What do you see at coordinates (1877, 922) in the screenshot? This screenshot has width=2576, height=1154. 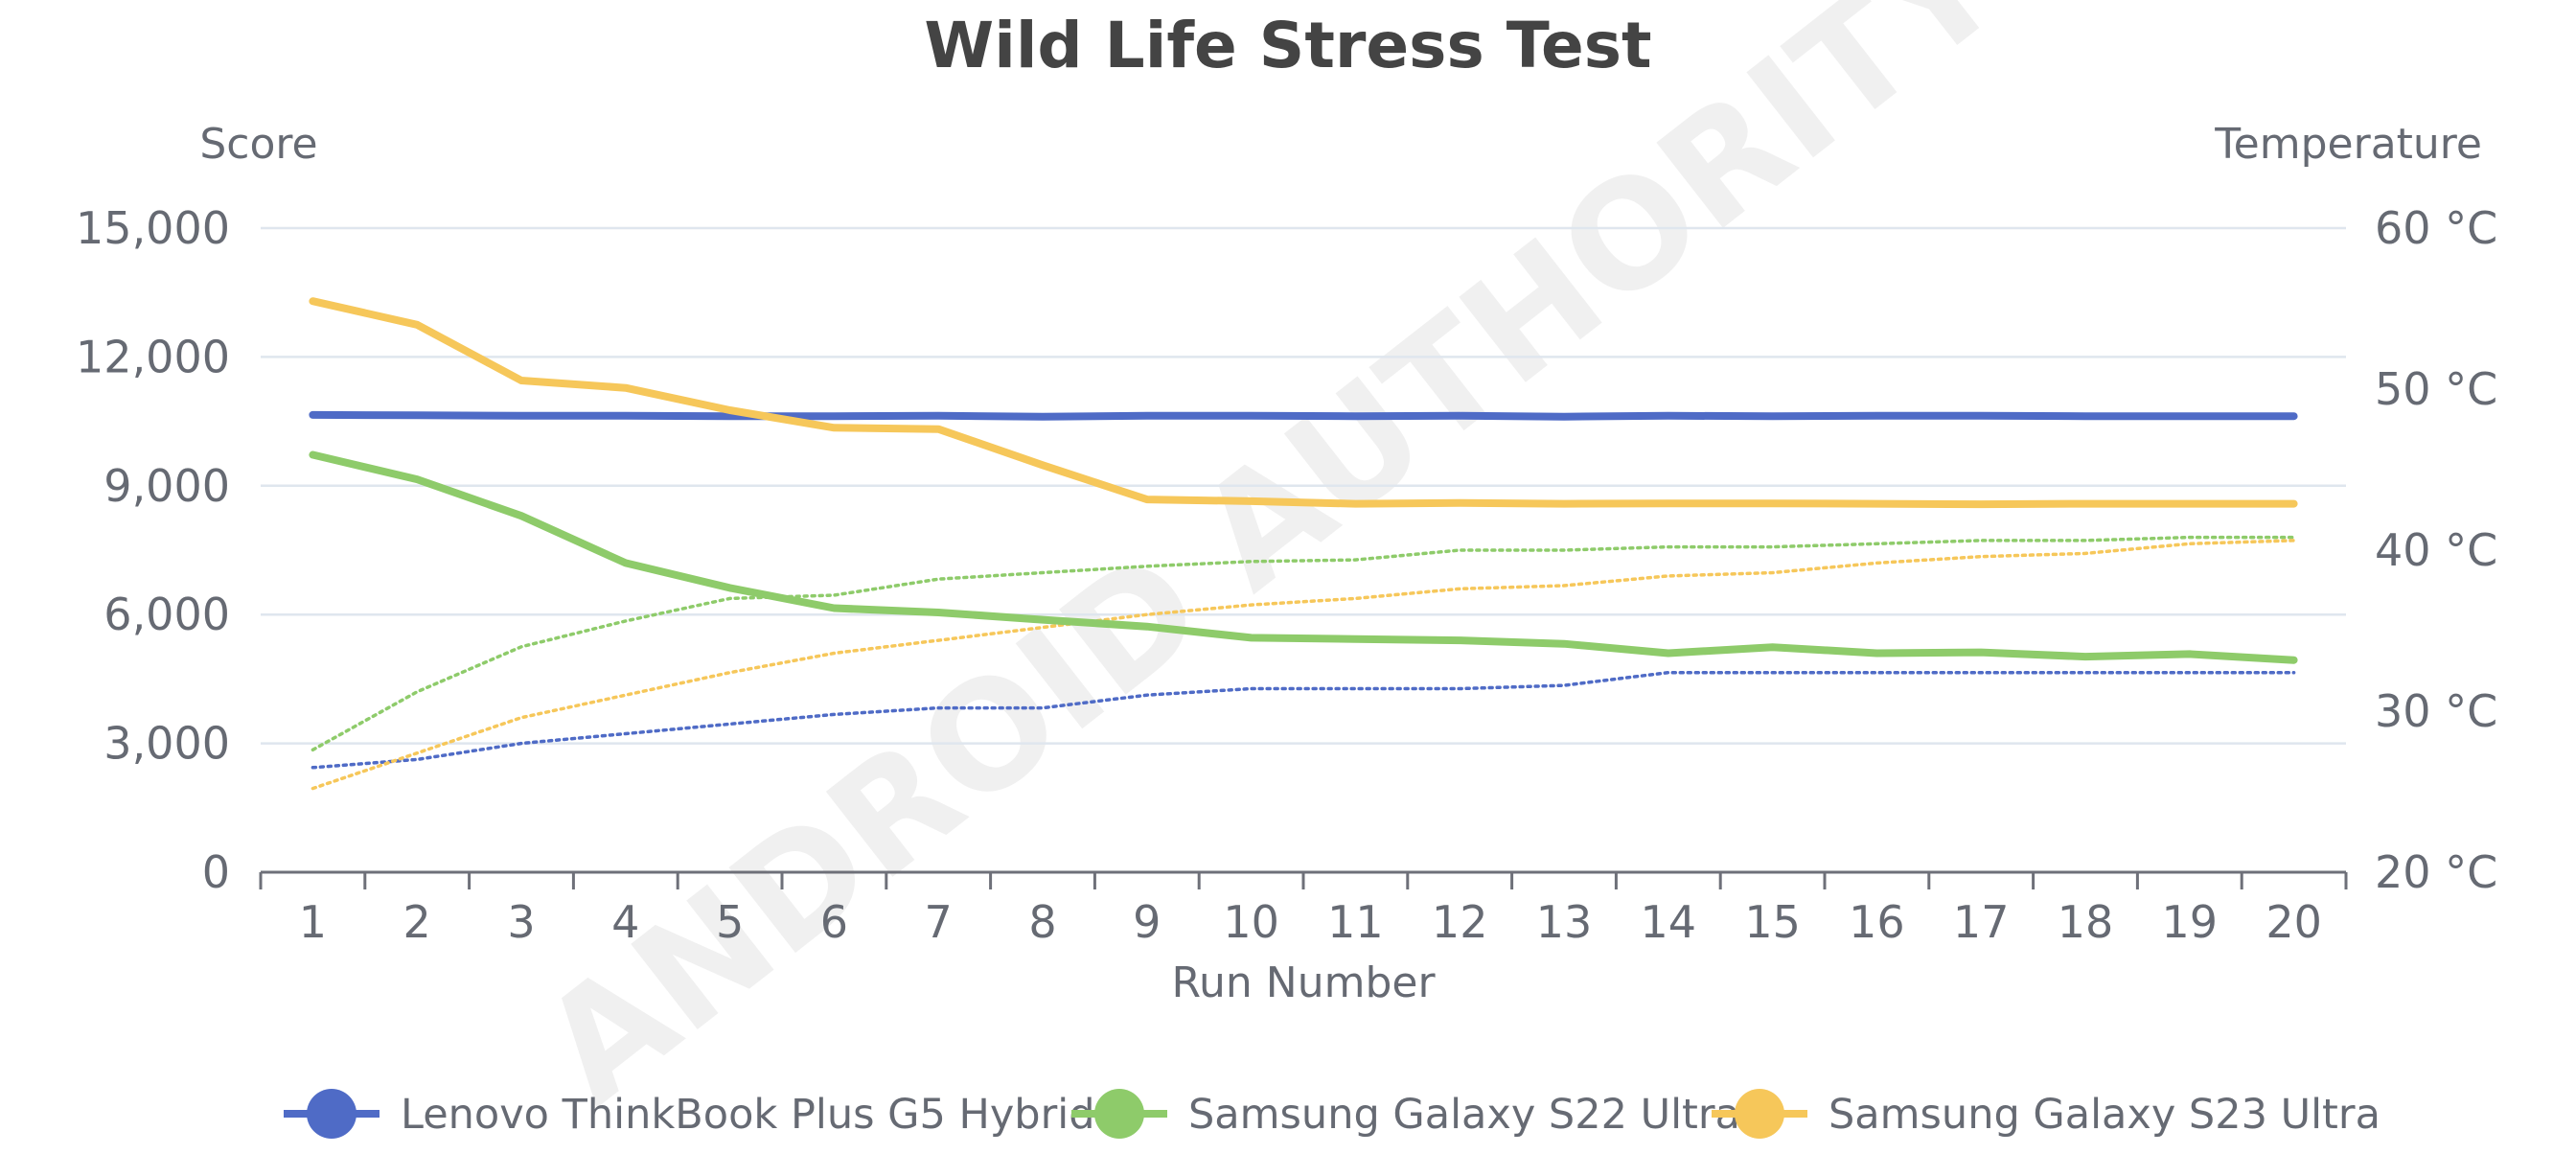 I see `x-tick-label: 16` at bounding box center [1877, 922].